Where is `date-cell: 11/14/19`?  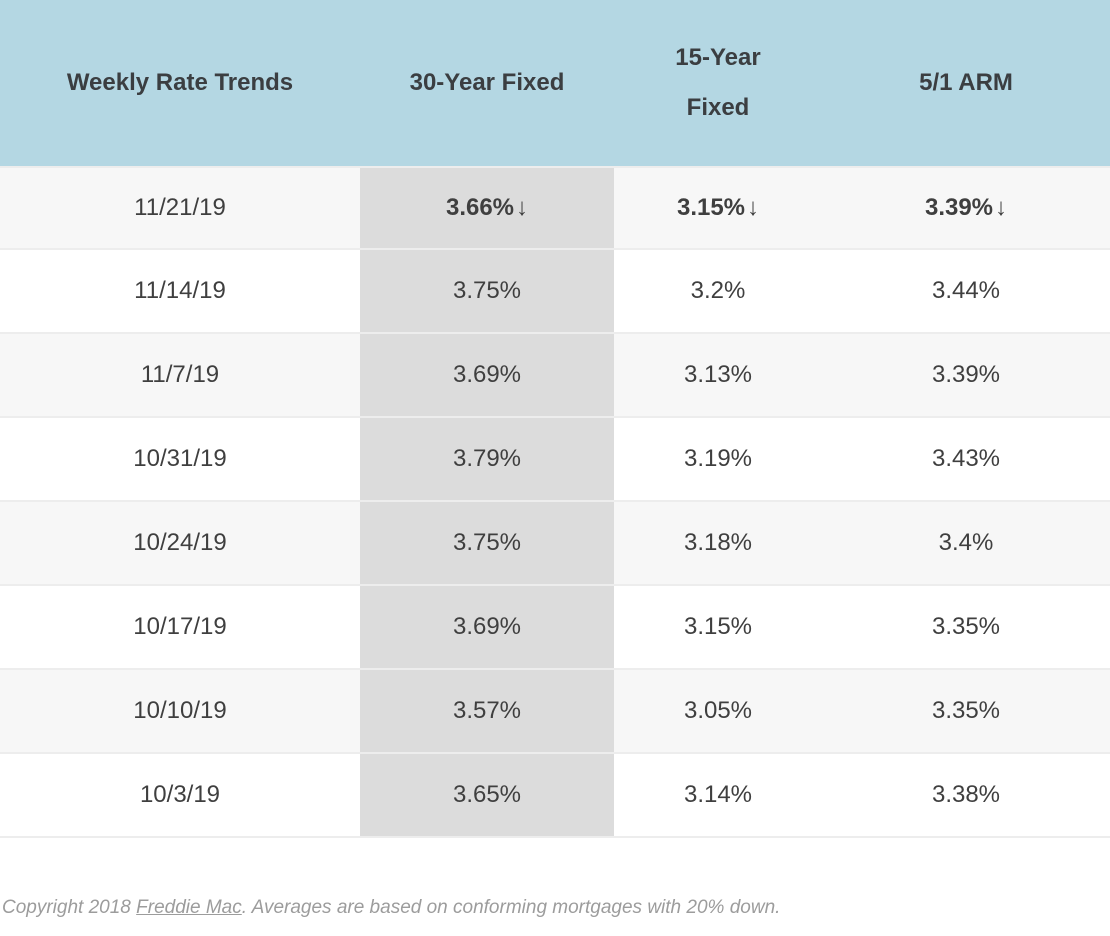 date-cell: 11/14/19 is located at coordinates (180, 291).